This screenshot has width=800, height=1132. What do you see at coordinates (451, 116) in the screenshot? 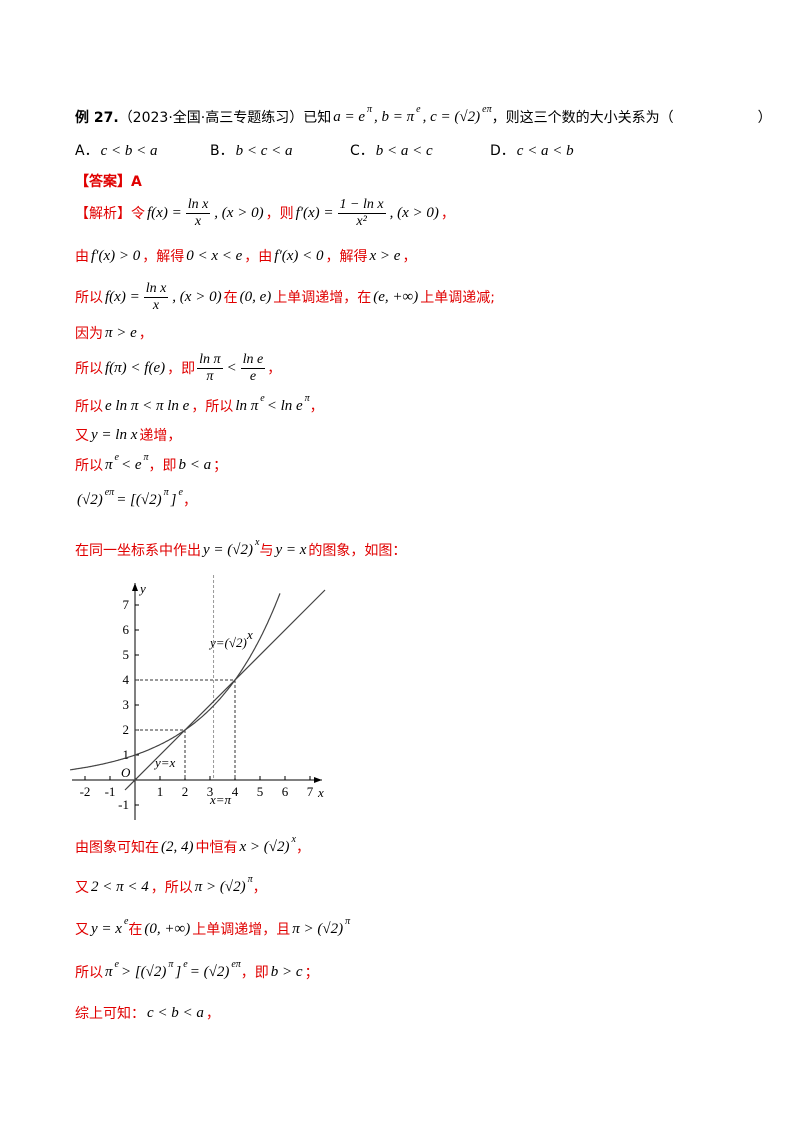
I see `math: , c = (√2)` at bounding box center [451, 116].